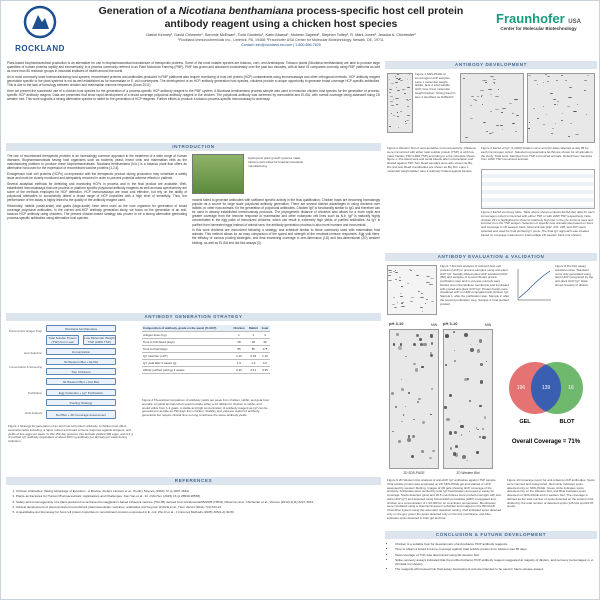  What do you see at coordinates (206, 363) in the screenshot?
I see `table-row: IgY yield after 4 weeks (g) 1.6 1.0 4.0` at bounding box center [206, 363].